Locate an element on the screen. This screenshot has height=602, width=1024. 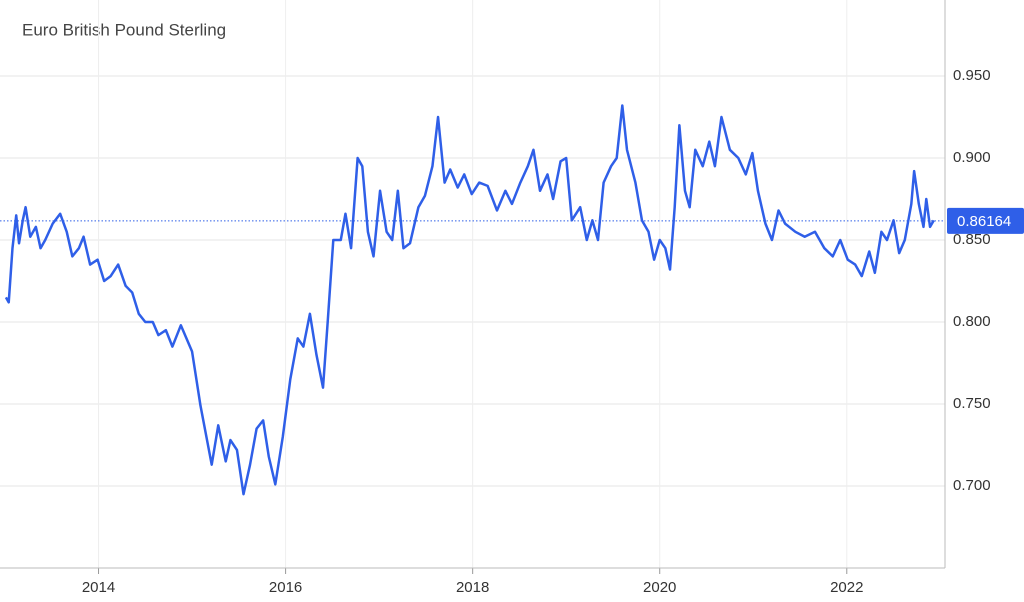
y-tick-label: 0.900 is located at coordinates (972, 157).